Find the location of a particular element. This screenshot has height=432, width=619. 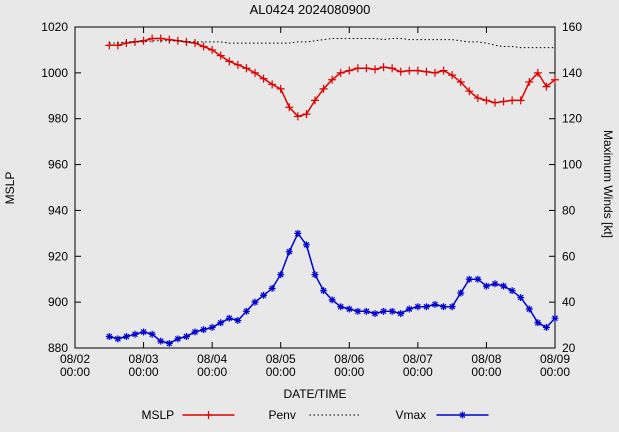

y-left-axis-label: MSLP is located at coordinates (10, 188).